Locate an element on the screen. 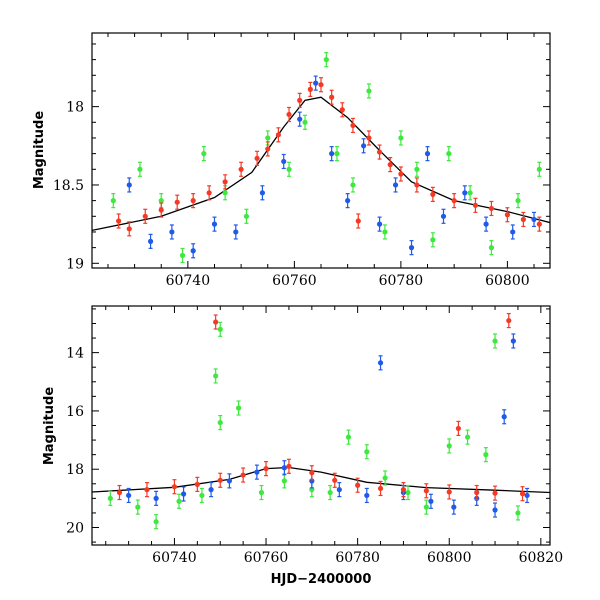 This screenshot has width=600, height=600. y-tick-label: 16 is located at coordinates (75, 412).